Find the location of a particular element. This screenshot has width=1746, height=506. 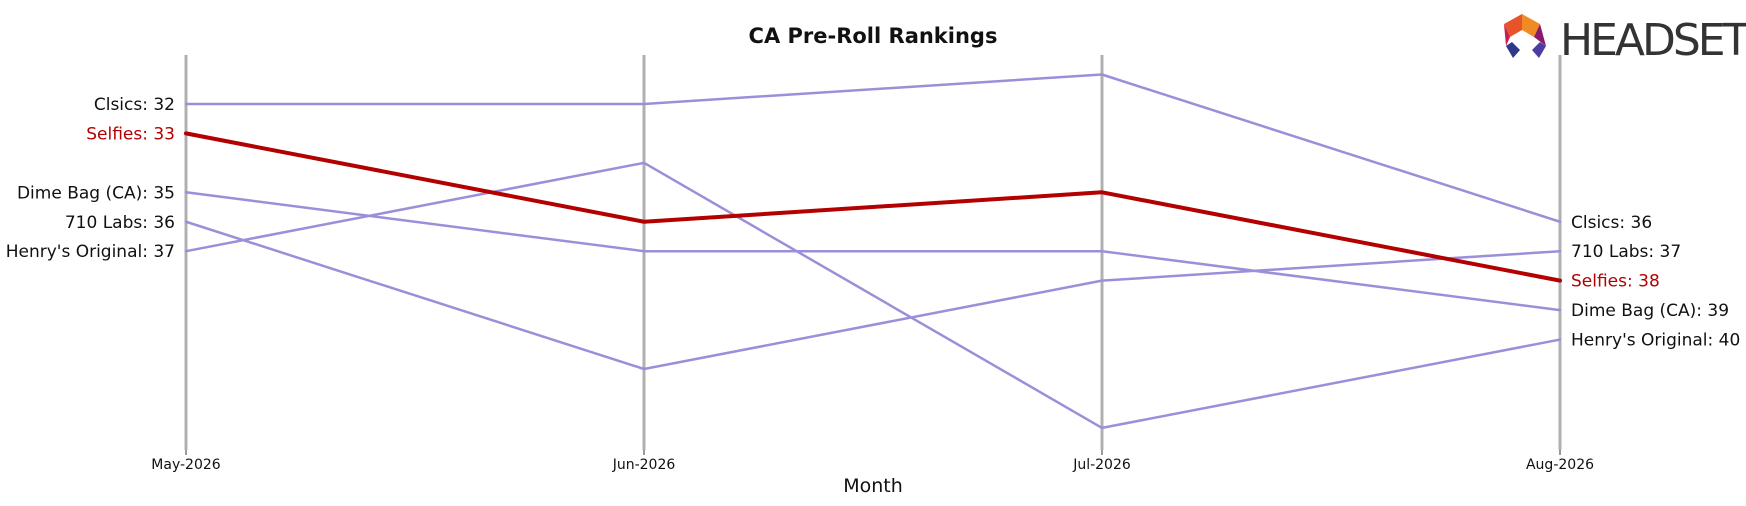

headset-logo: HEADSET is located at coordinates (1625, 40).